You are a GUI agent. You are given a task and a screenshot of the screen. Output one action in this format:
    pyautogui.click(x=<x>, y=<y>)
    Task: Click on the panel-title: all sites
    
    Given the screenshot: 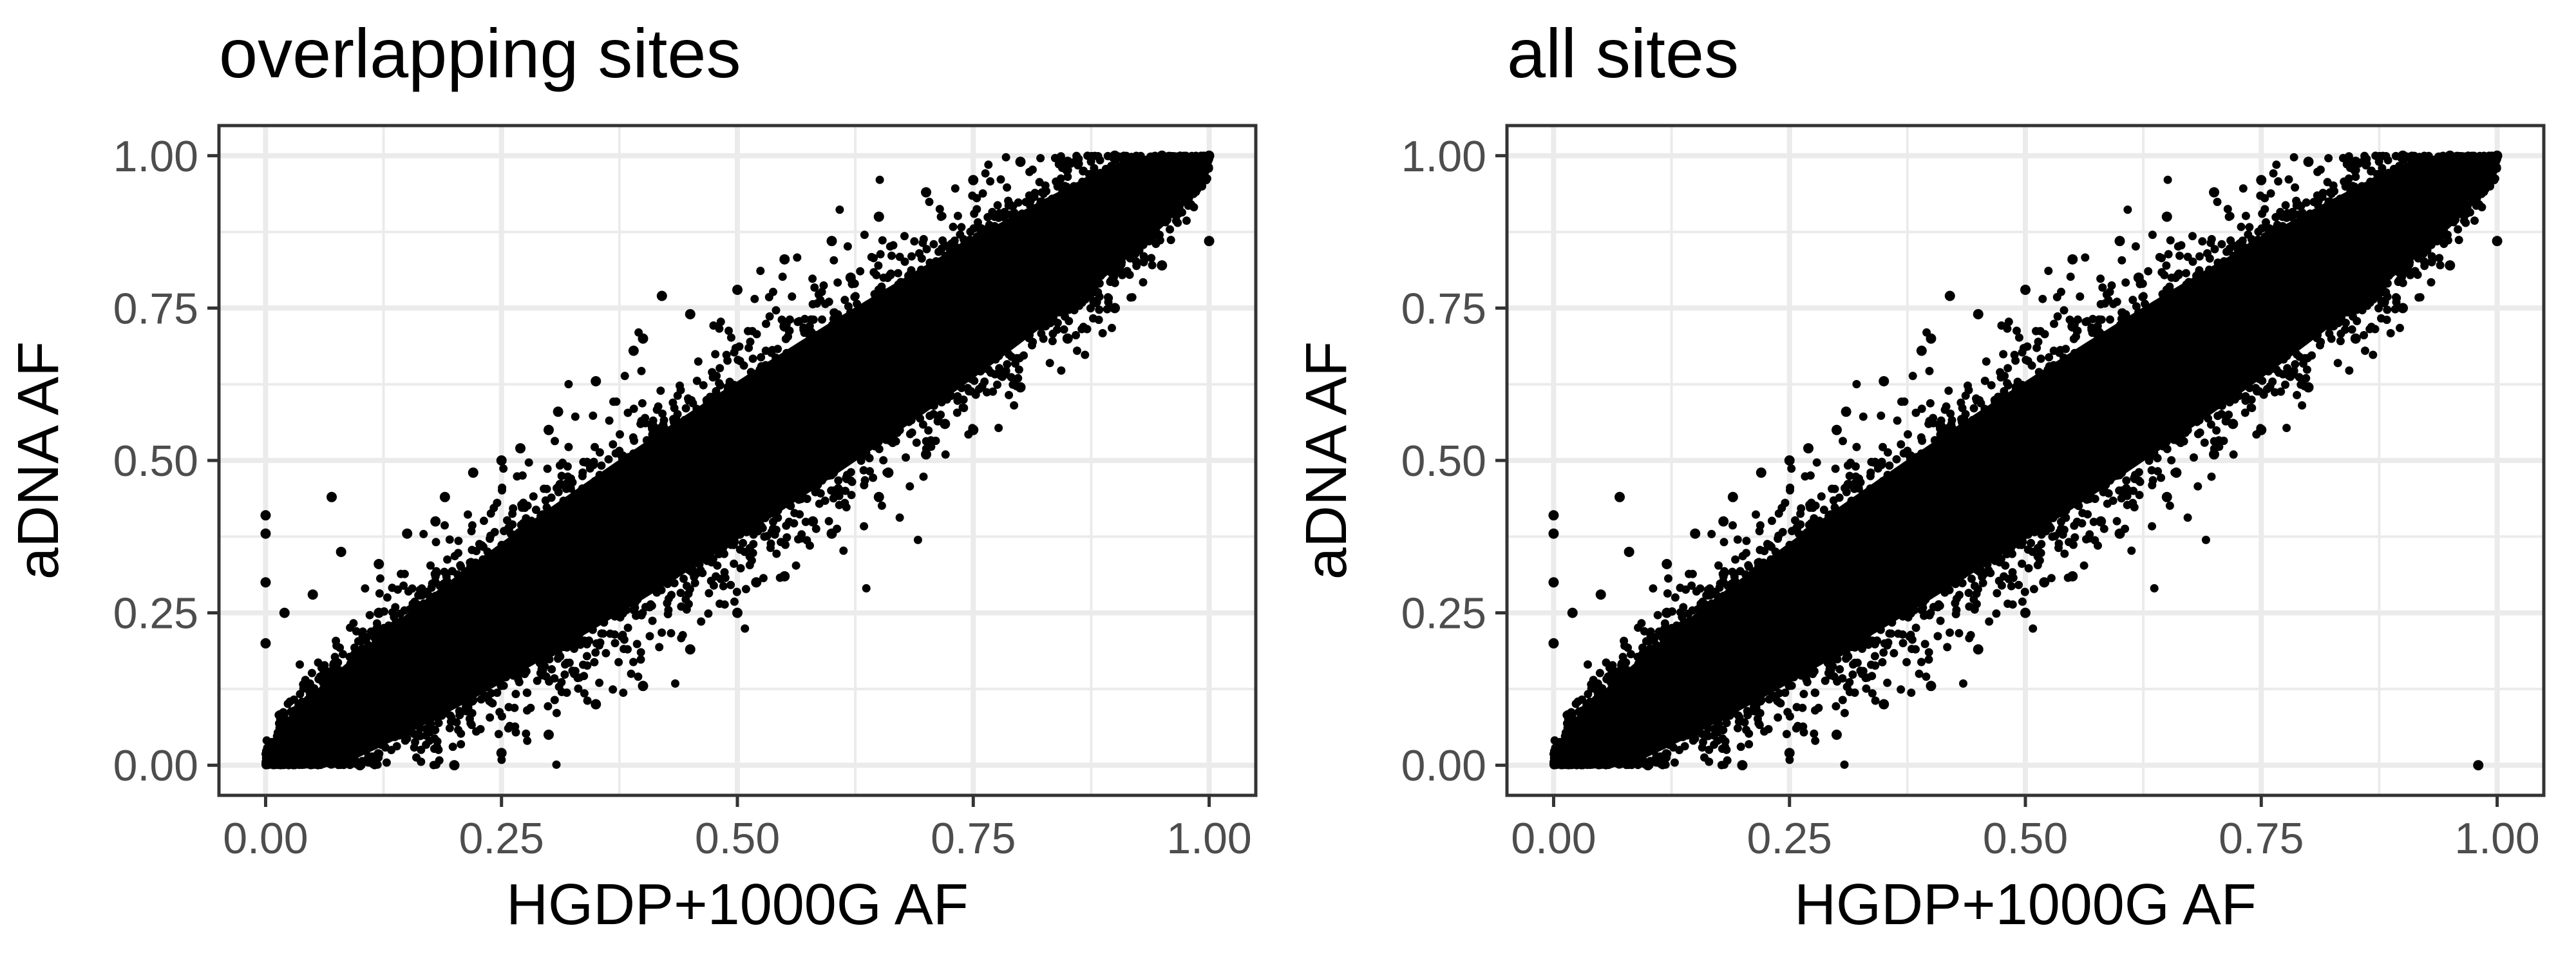 What is the action you would take?
    pyautogui.click(x=1623, y=53)
    